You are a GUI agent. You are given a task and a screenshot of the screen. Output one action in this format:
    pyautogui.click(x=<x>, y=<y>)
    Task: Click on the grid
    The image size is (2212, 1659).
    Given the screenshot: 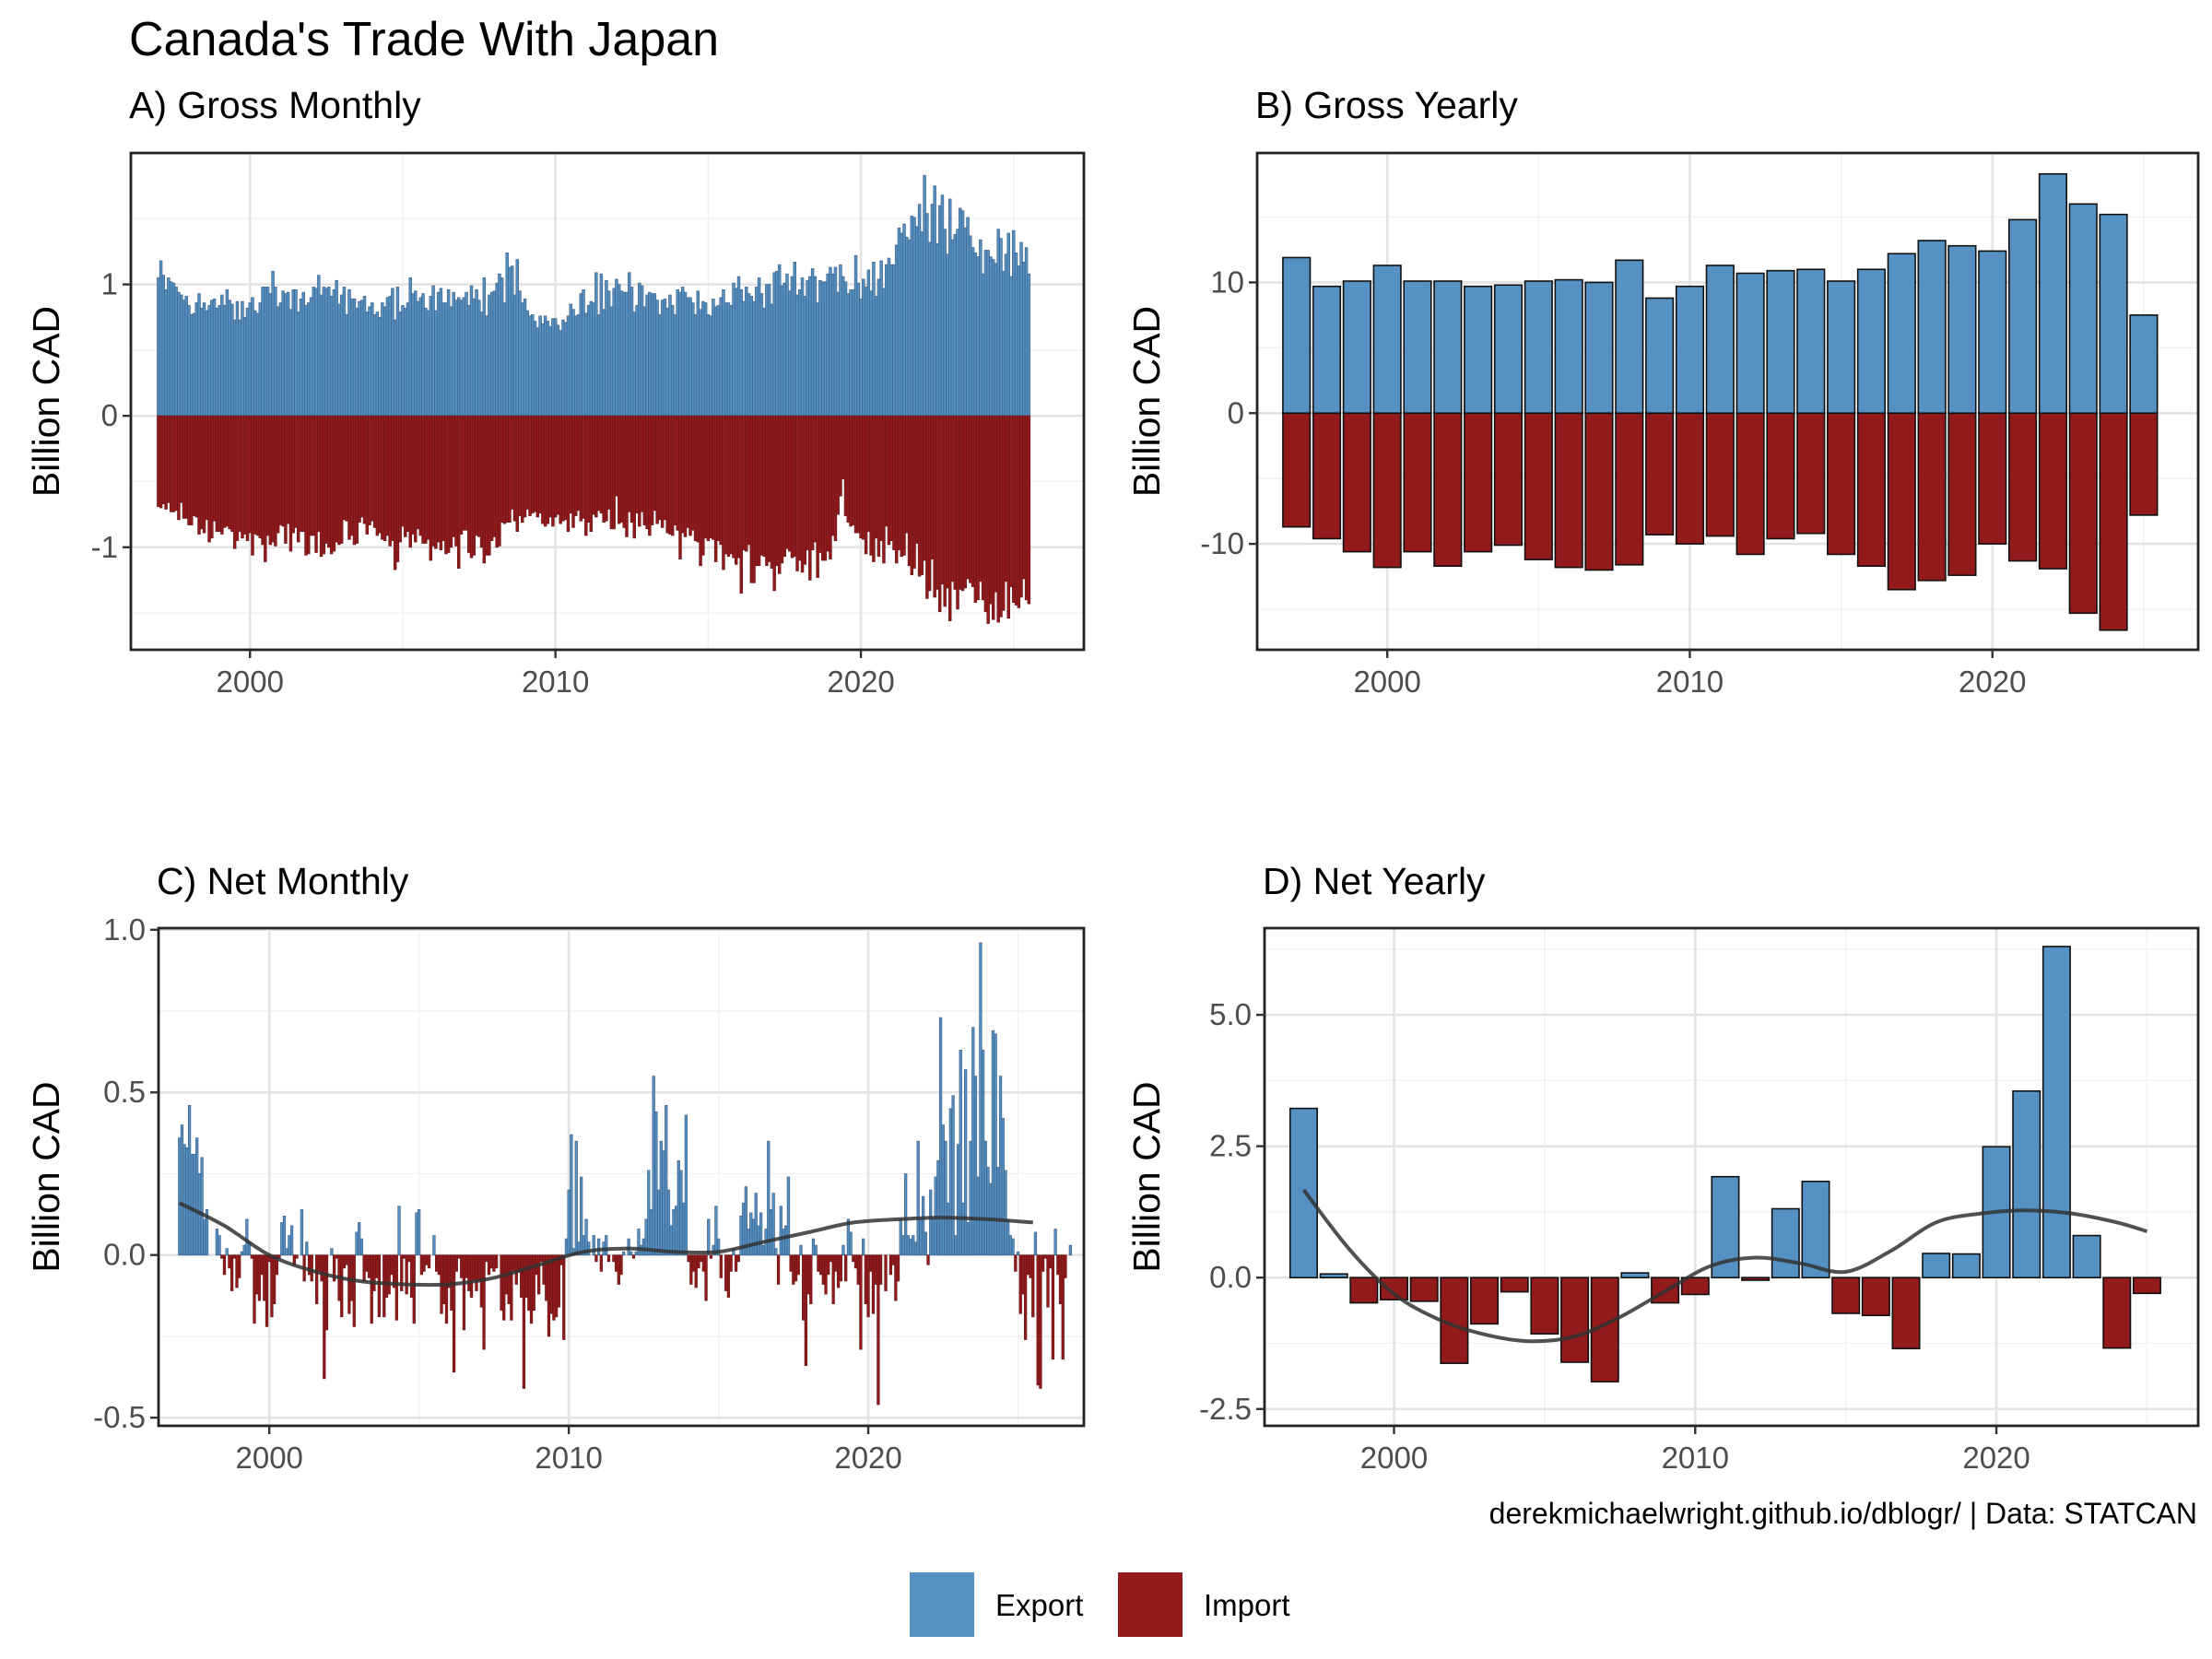 What is the action you would take?
    pyautogui.click(x=621, y=1177)
    